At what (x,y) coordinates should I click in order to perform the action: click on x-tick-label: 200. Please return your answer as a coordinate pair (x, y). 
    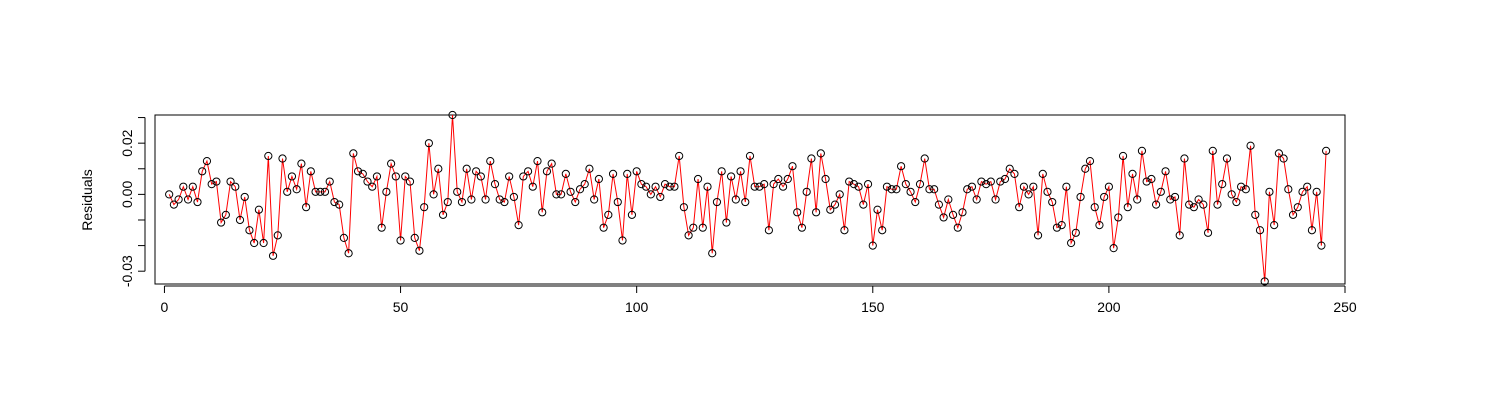
    Looking at the image, I should click on (1109, 307).